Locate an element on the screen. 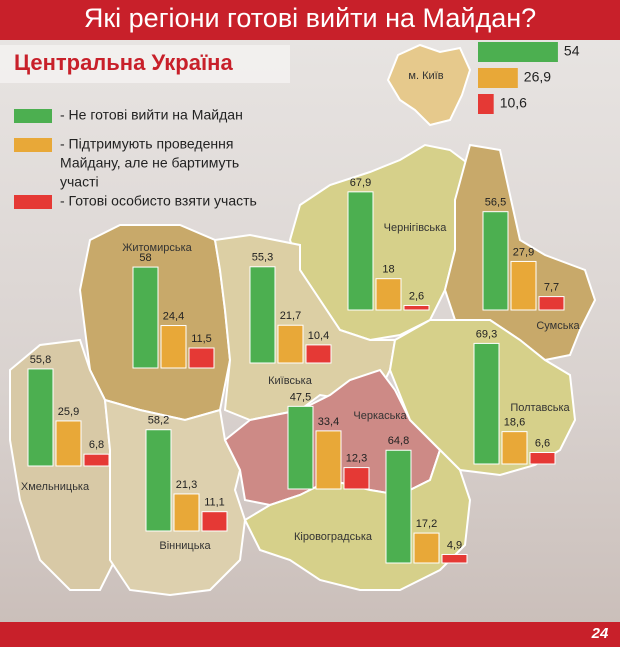 The image size is (620, 647). legend-label: Майдану, але не бартимуть is located at coordinates (149, 163).